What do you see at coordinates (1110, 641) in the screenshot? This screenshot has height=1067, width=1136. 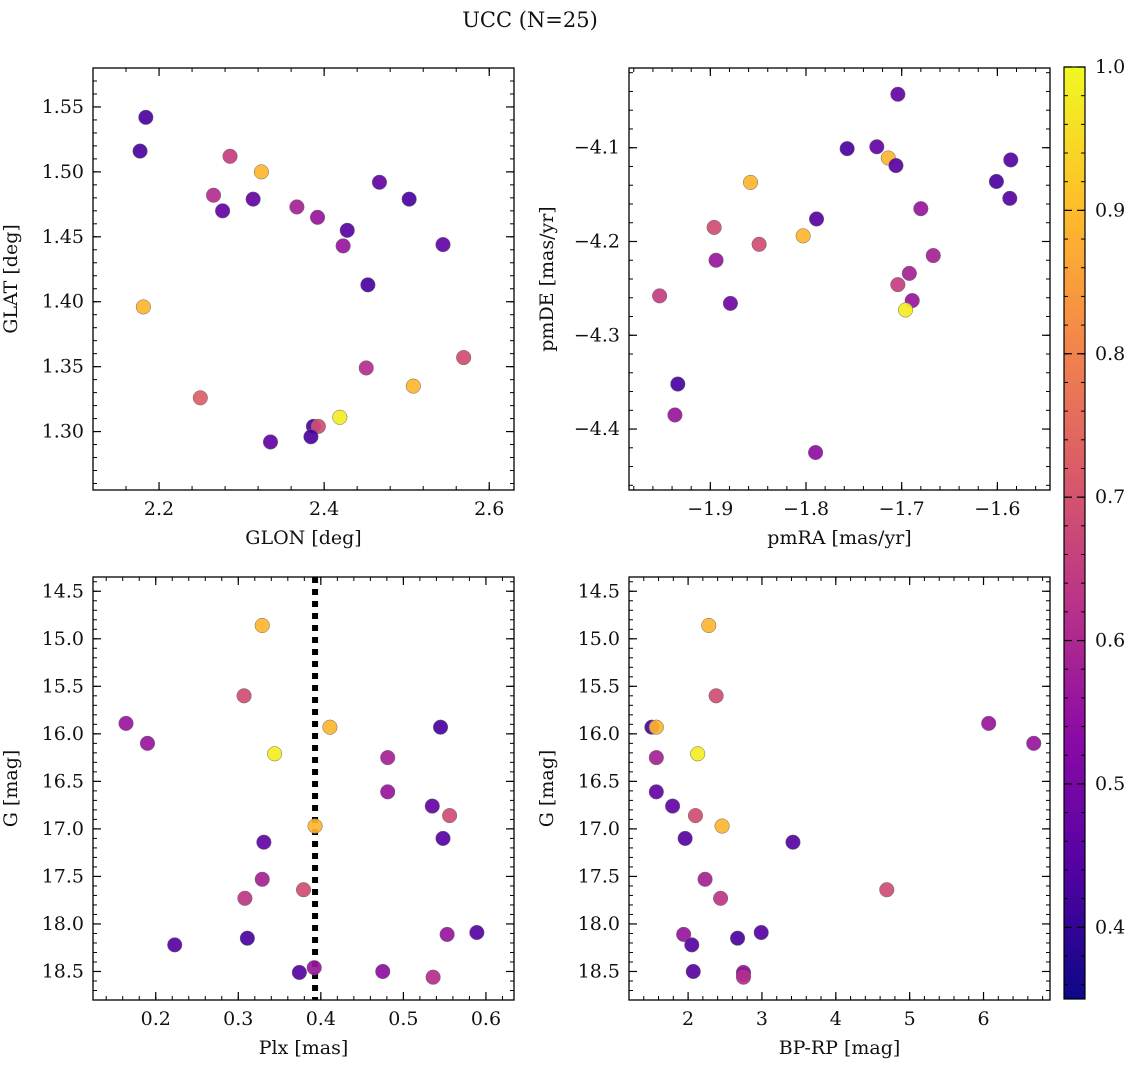 I see `colorbar-tick-label: 0.6` at bounding box center [1110, 641].